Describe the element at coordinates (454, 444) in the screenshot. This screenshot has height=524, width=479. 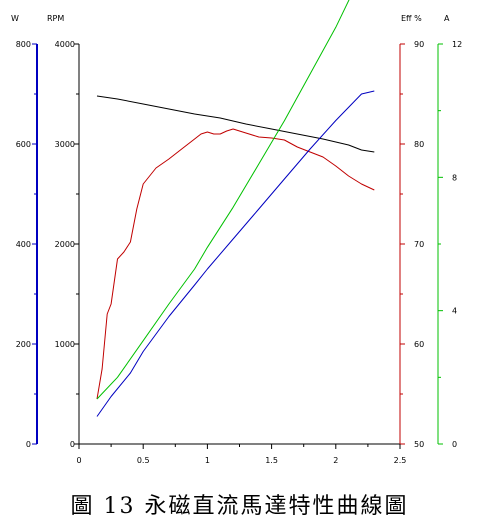
I see `amp-tick-label: 0` at that location.